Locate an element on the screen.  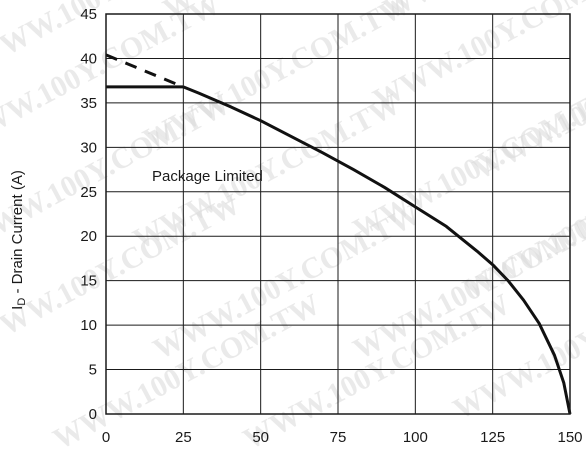
y-tick-labels: 0 5 10 15 20 25 30 35 40 45 is located at coordinates (88, 214).